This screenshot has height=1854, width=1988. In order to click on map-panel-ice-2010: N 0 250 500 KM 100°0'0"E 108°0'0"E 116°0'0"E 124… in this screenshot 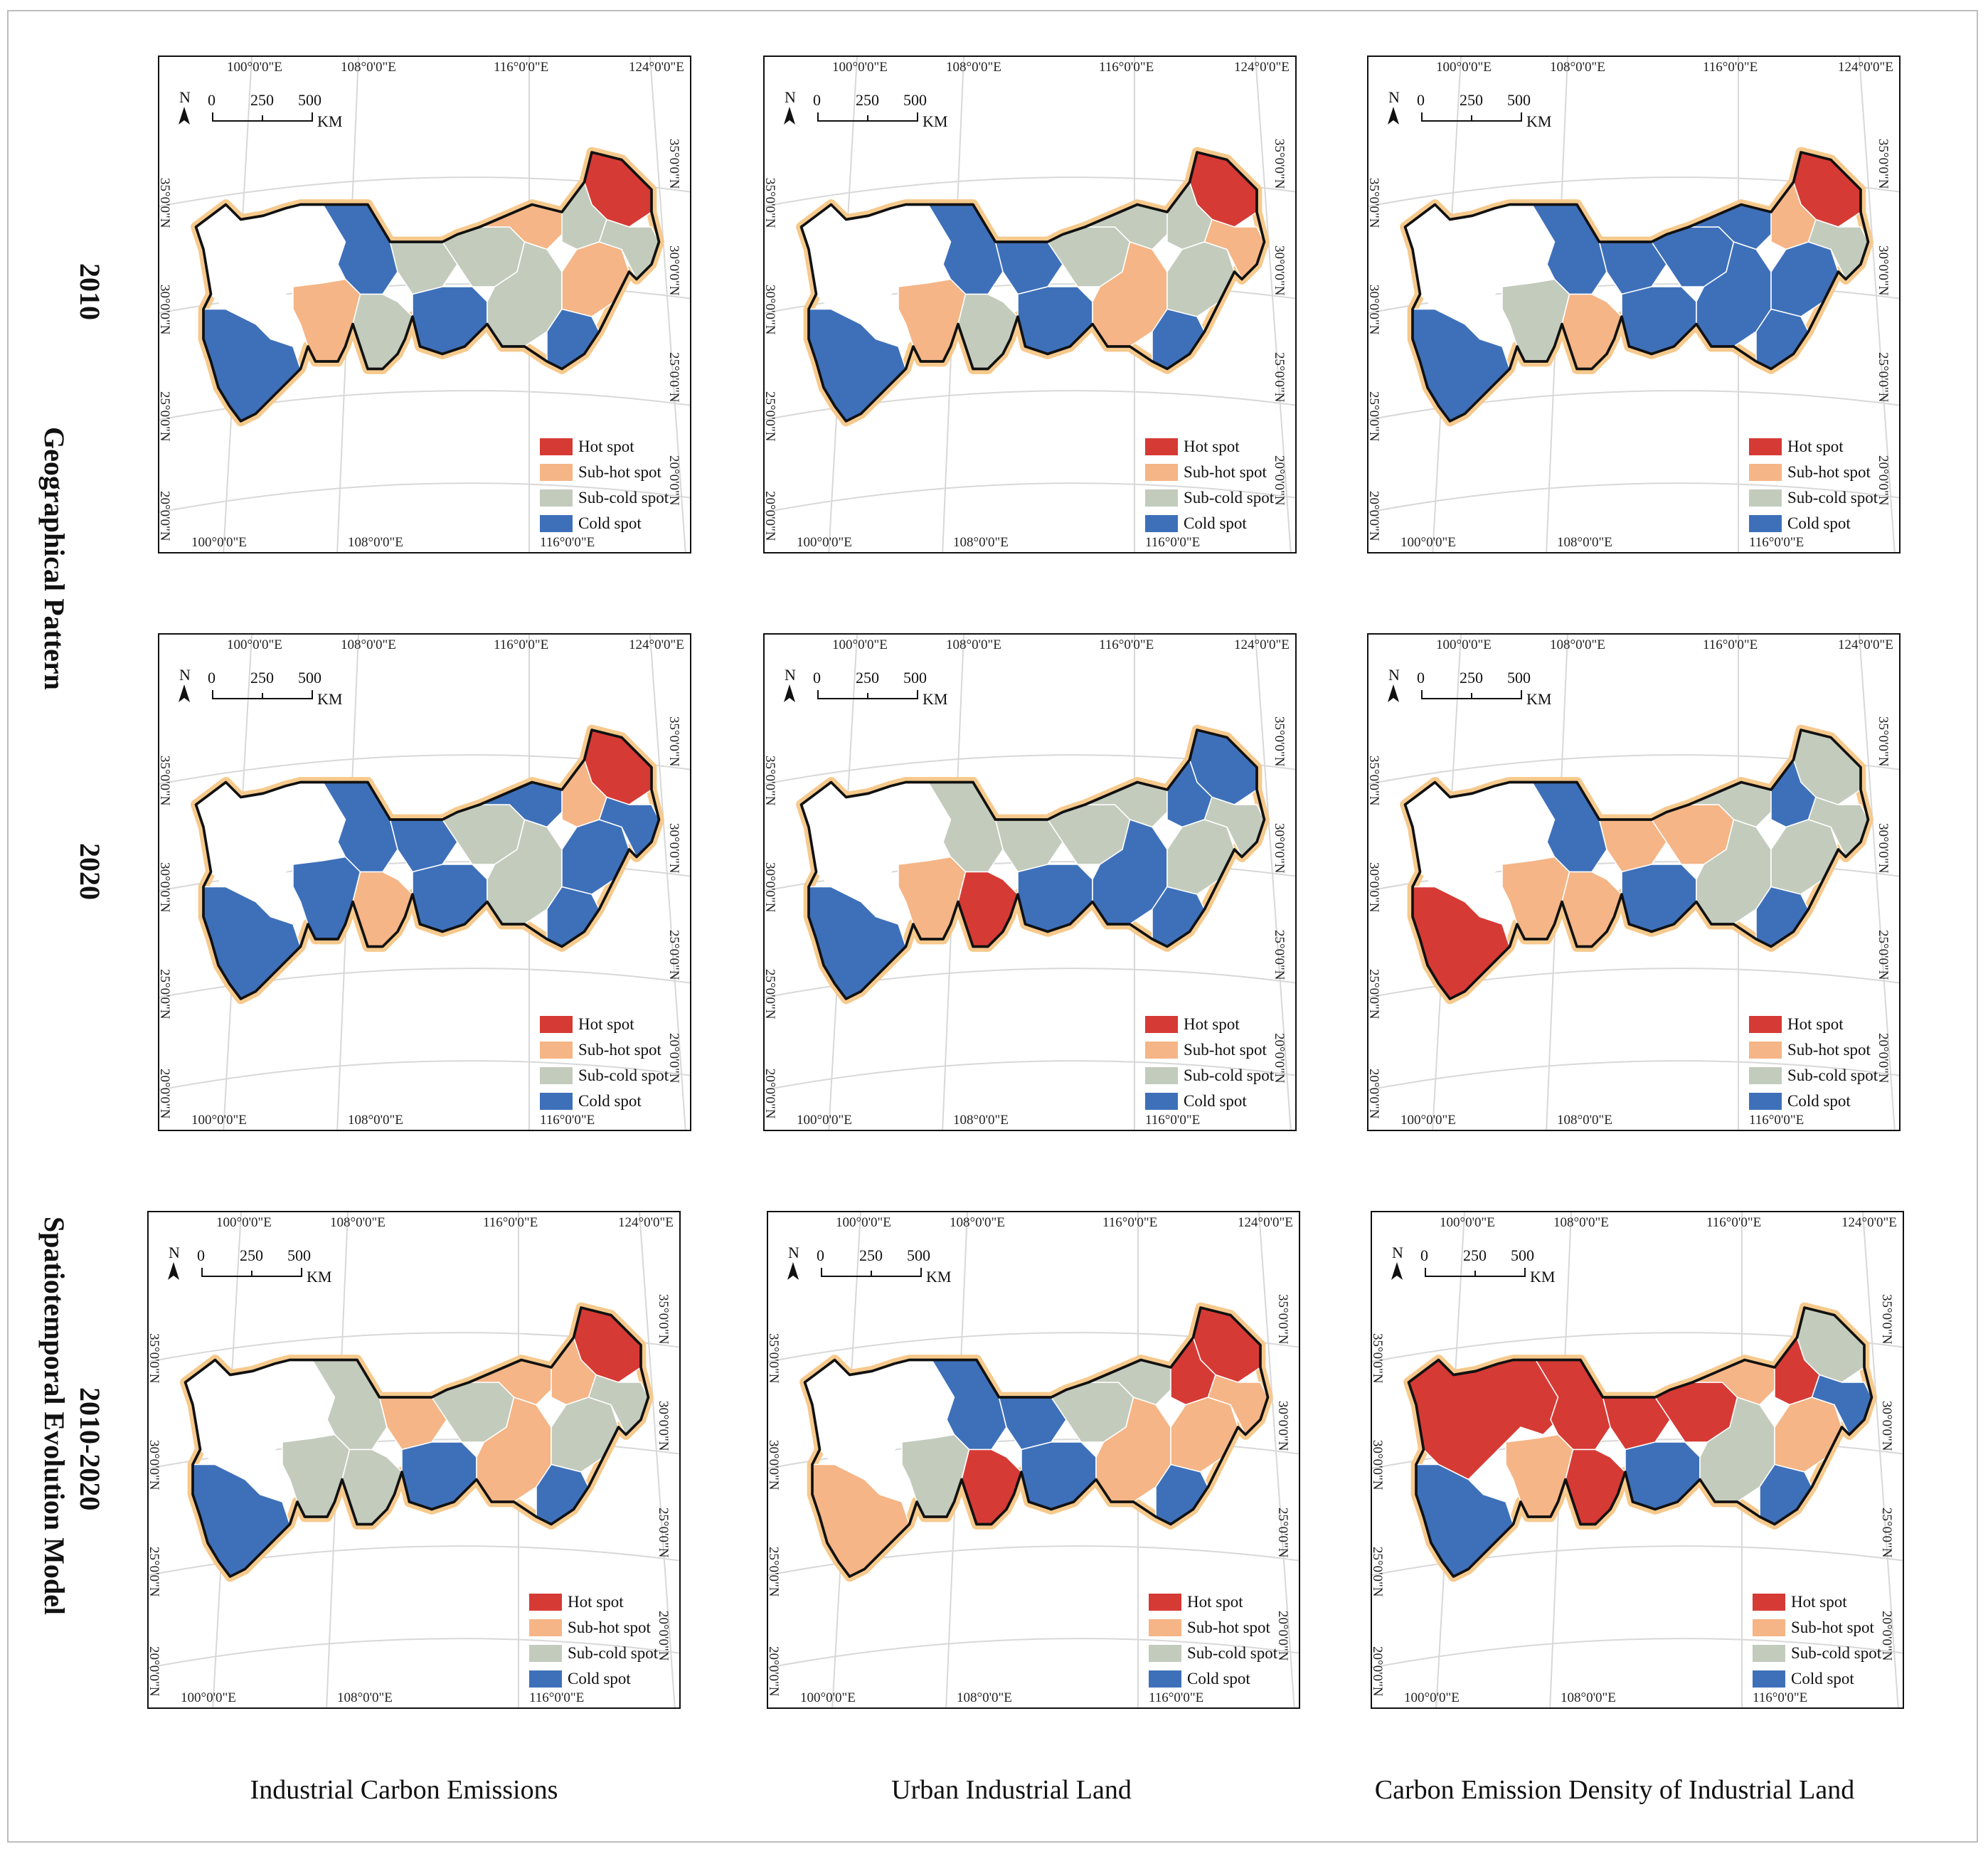, I will do `click(424, 304)`.